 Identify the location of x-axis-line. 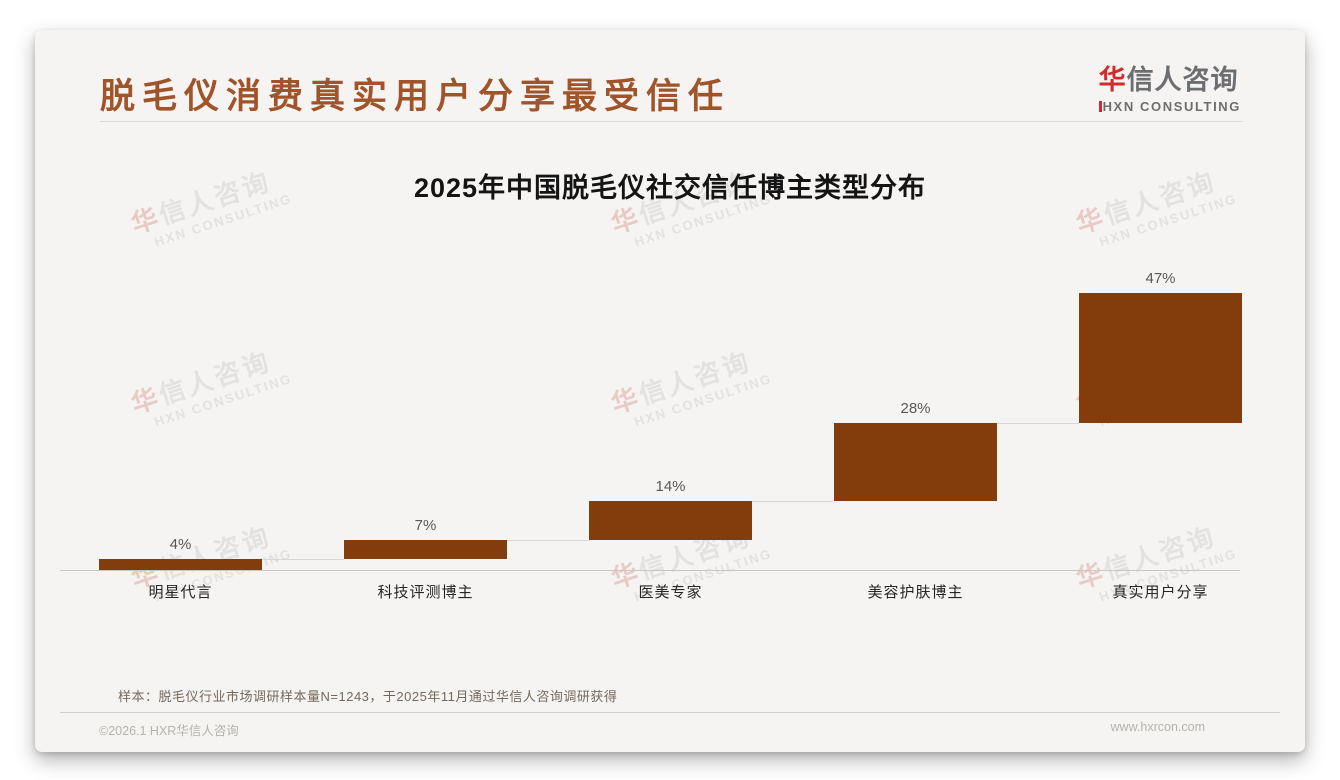
(650, 570).